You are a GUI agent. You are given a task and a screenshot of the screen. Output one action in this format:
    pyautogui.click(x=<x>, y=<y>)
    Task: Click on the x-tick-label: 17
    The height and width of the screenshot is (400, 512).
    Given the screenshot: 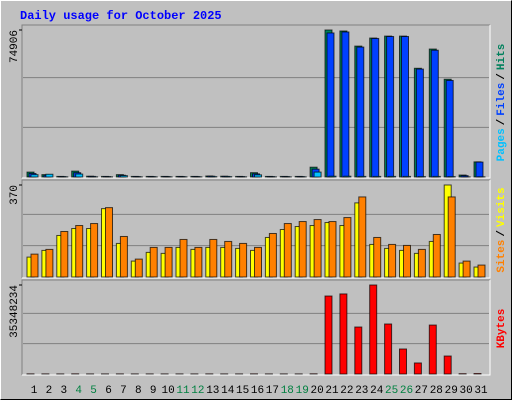 What is the action you would take?
    pyautogui.click(x=272, y=391)
    